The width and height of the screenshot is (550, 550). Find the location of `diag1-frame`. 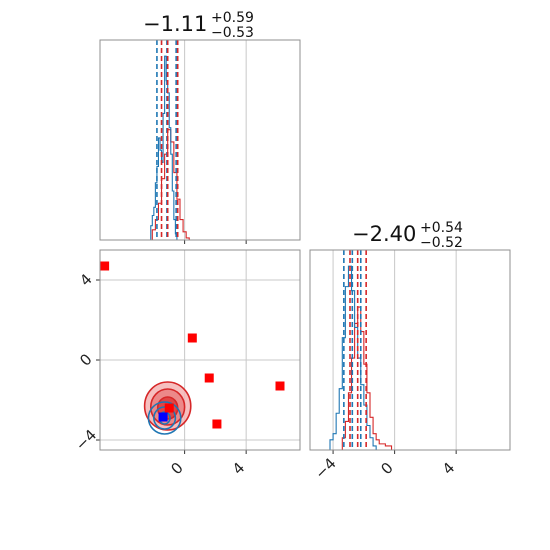

diag1-frame is located at coordinates (200, 140).